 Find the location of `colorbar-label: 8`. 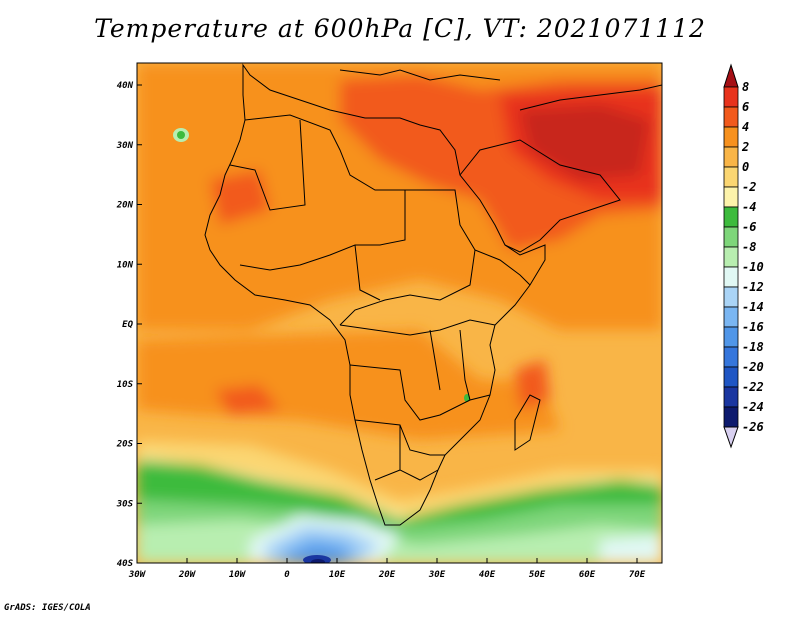

colorbar-label: 8 is located at coordinates (745, 87).